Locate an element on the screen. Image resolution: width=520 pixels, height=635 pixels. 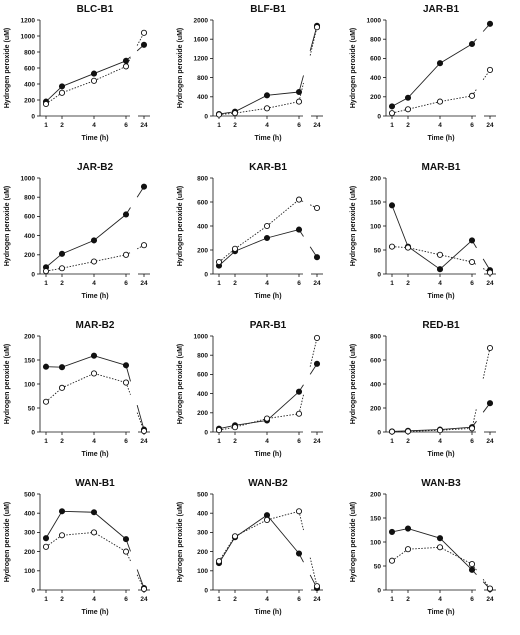
y-tick-label: 1200 is located at coordinates (28, 20).